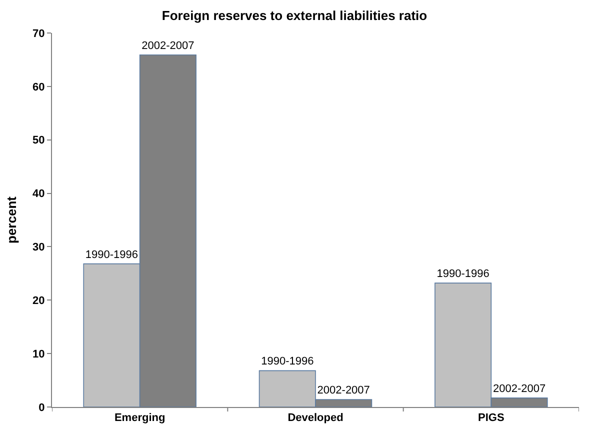 Image resolution: width=589 pixels, height=433 pixels. What do you see at coordinates (168, 46) in the screenshot?
I see `series-label: 2002-2007` at bounding box center [168, 46].